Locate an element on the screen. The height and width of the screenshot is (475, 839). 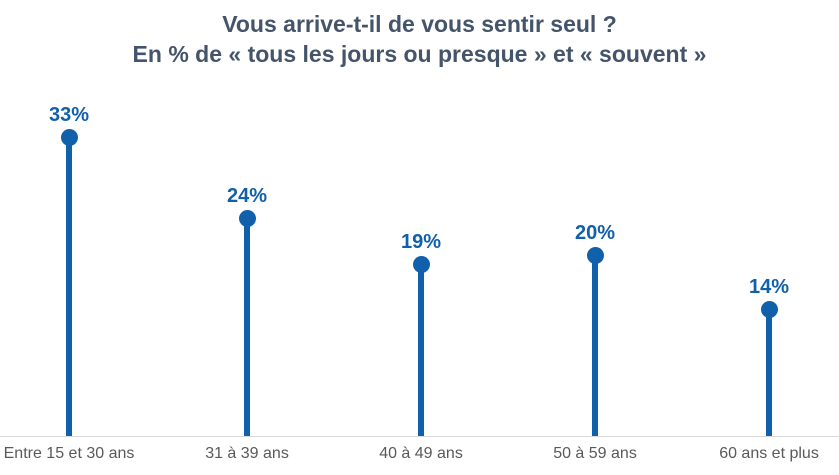
data-value-label: 24% is located at coordinates (247, 196).